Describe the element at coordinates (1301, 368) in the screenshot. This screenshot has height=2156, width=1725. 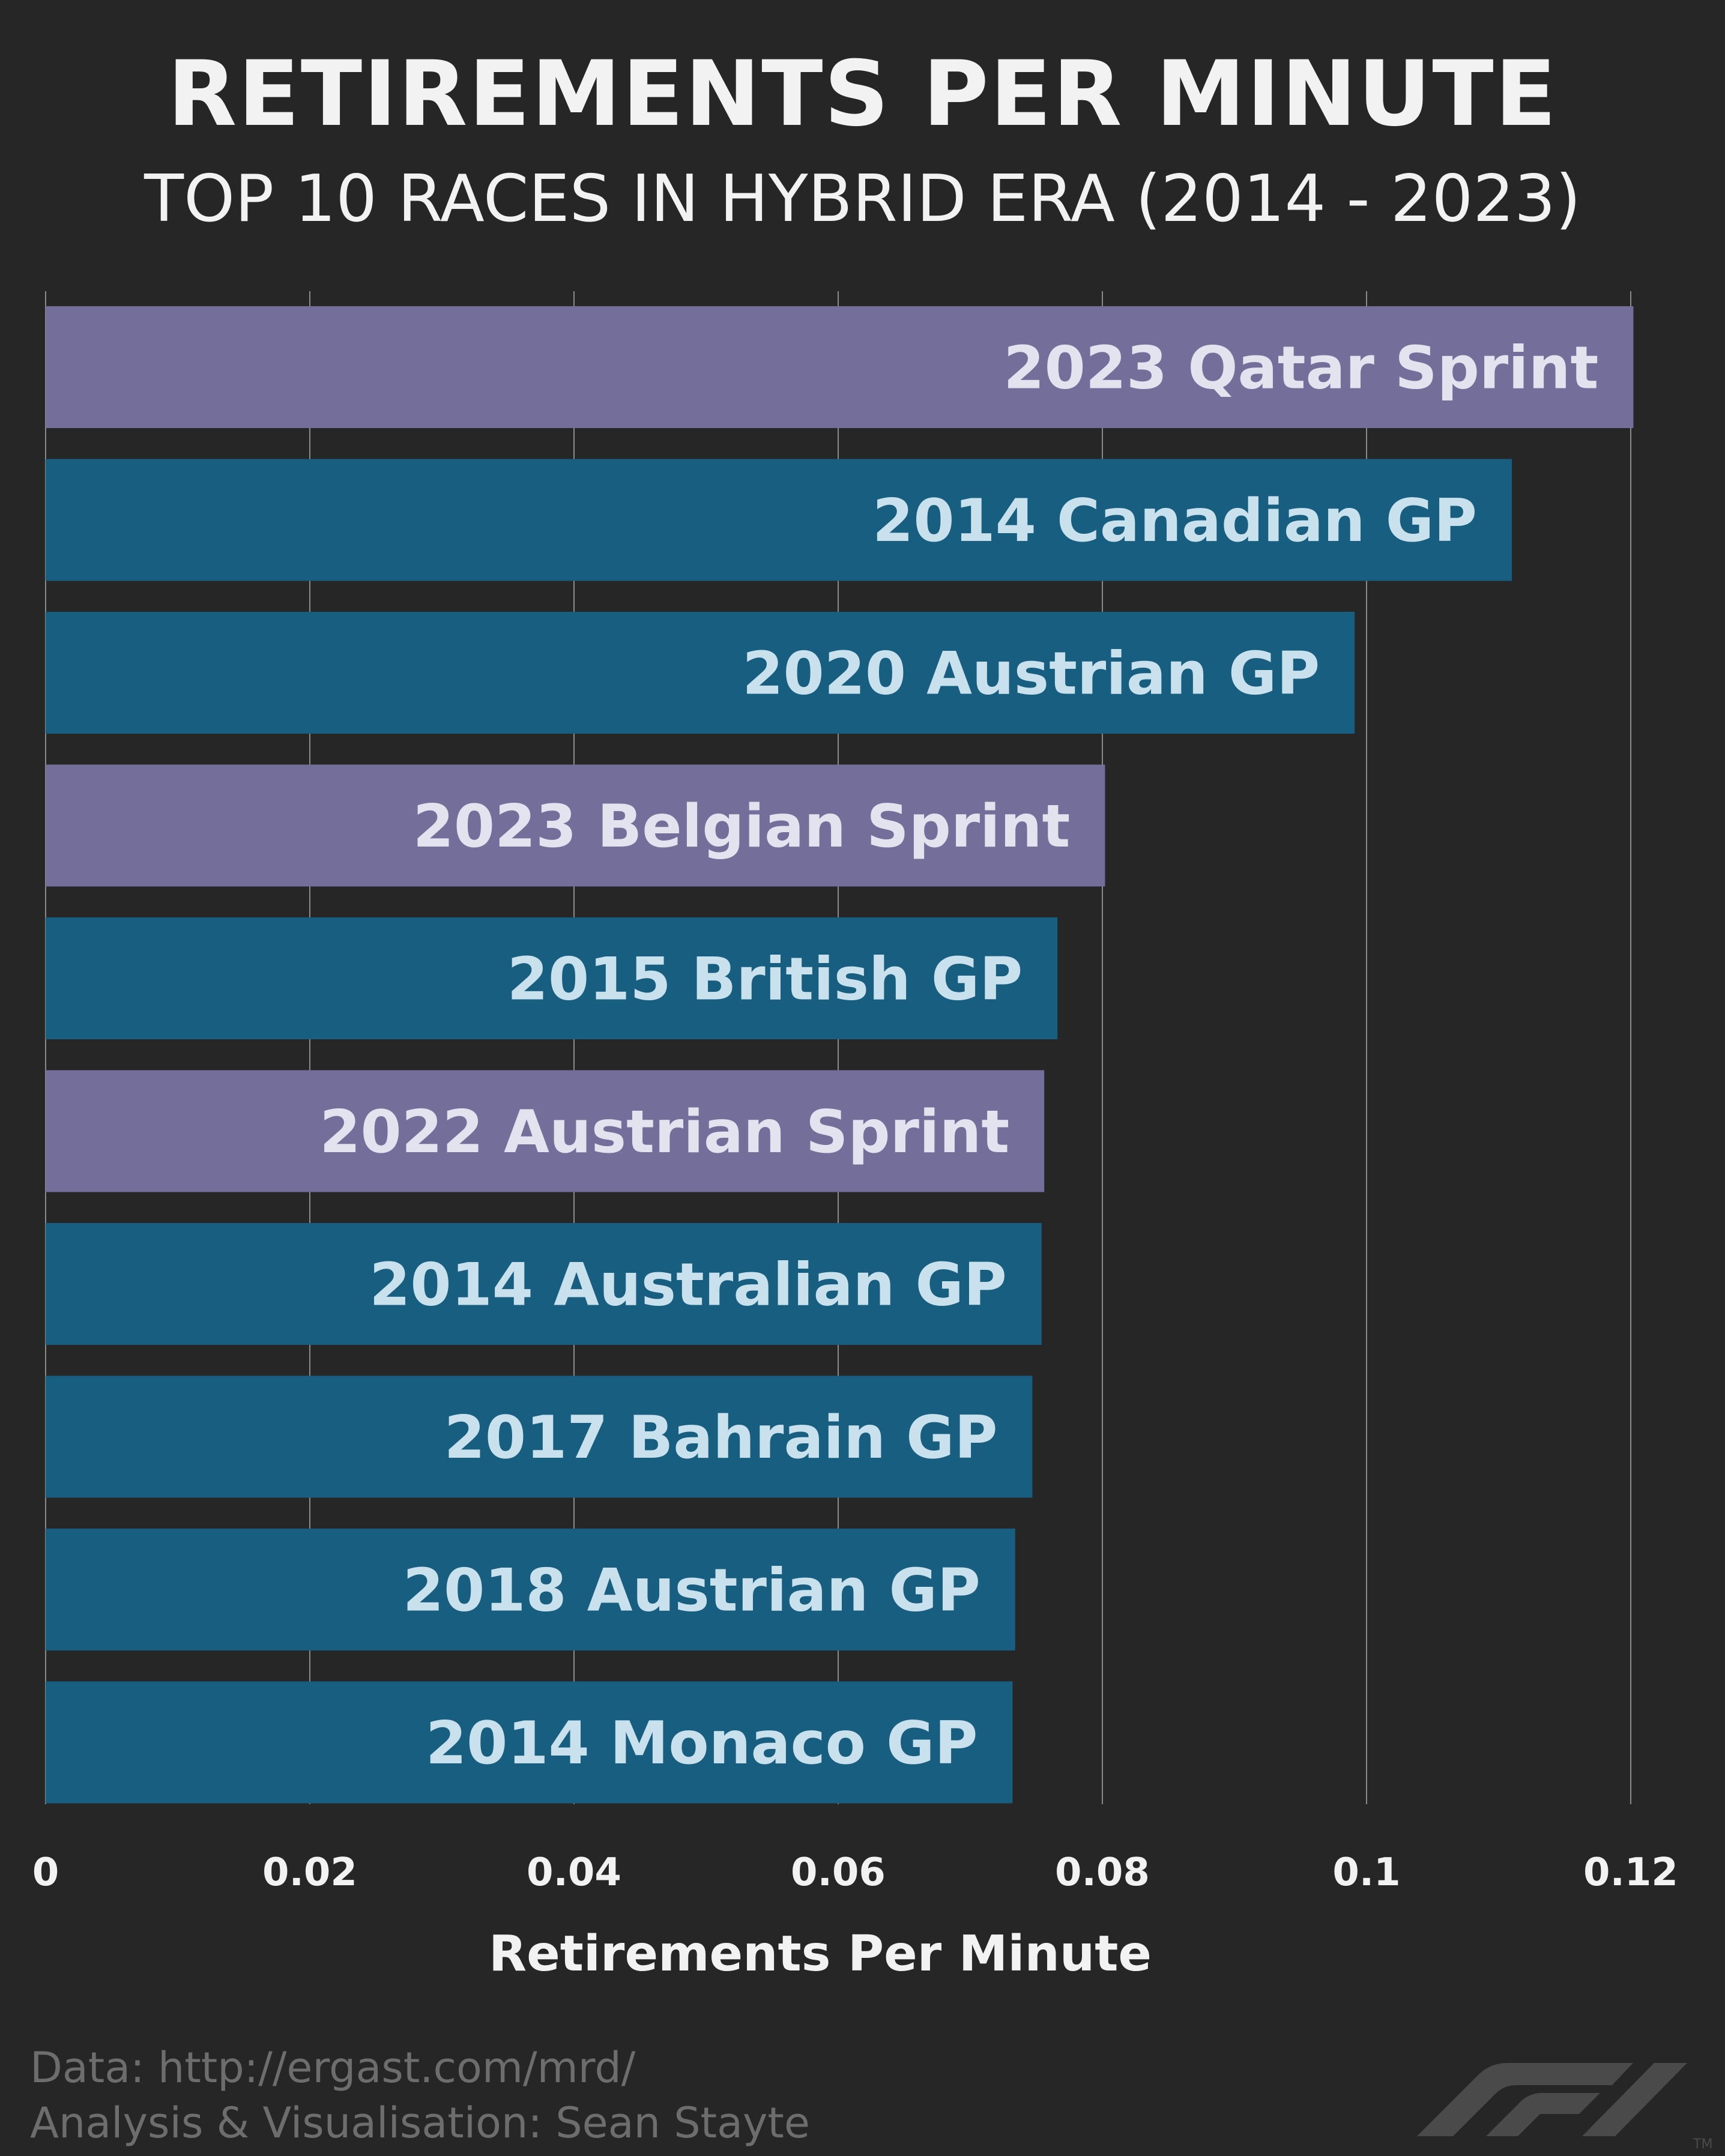
I see `bar-label: 2023 Qatar Sprint` at that location.